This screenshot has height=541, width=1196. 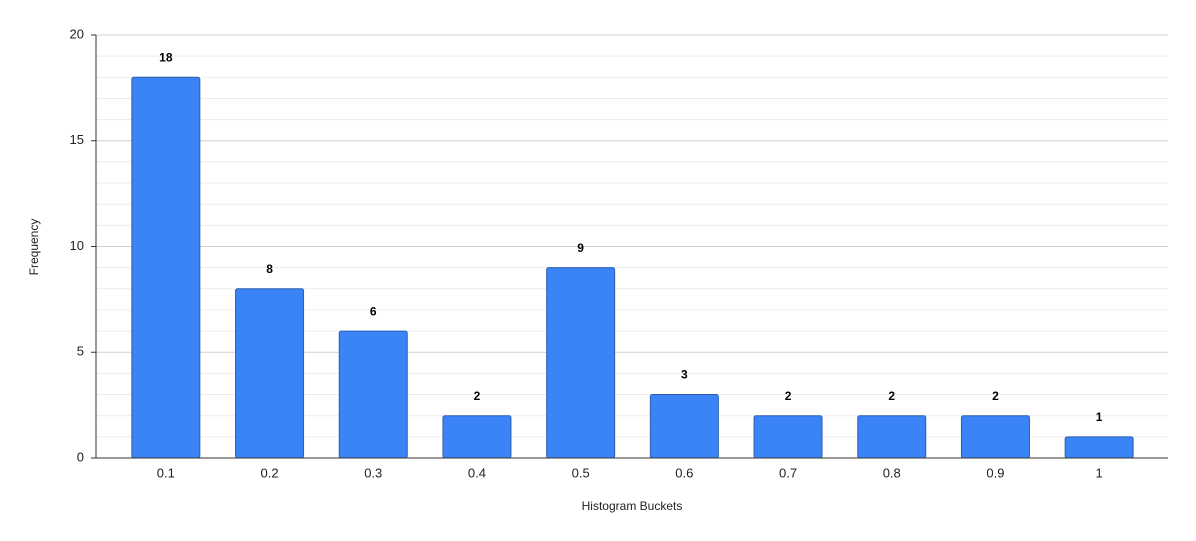 I want to click on x-tick-label: 0.7, so click(x=788, y=472).